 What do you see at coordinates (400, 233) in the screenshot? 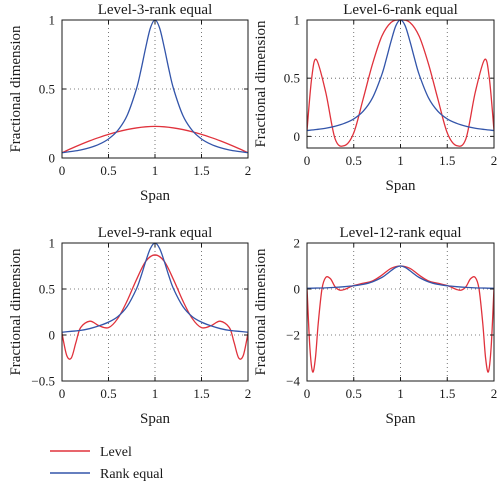
I see `chart-title: Level-12-rank equal` at bounding box center [400, 233].